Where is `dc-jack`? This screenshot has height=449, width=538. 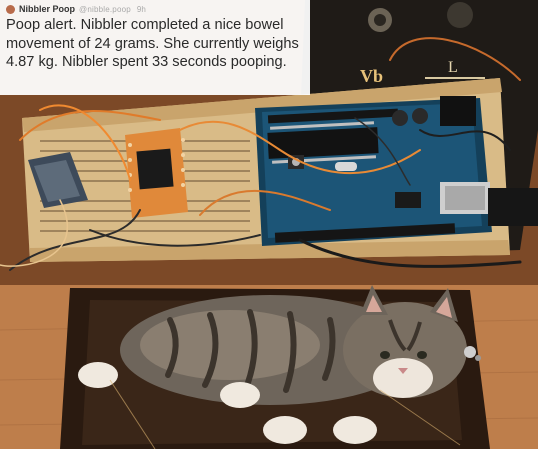 dc-jack is located at coordinates (458, 111).